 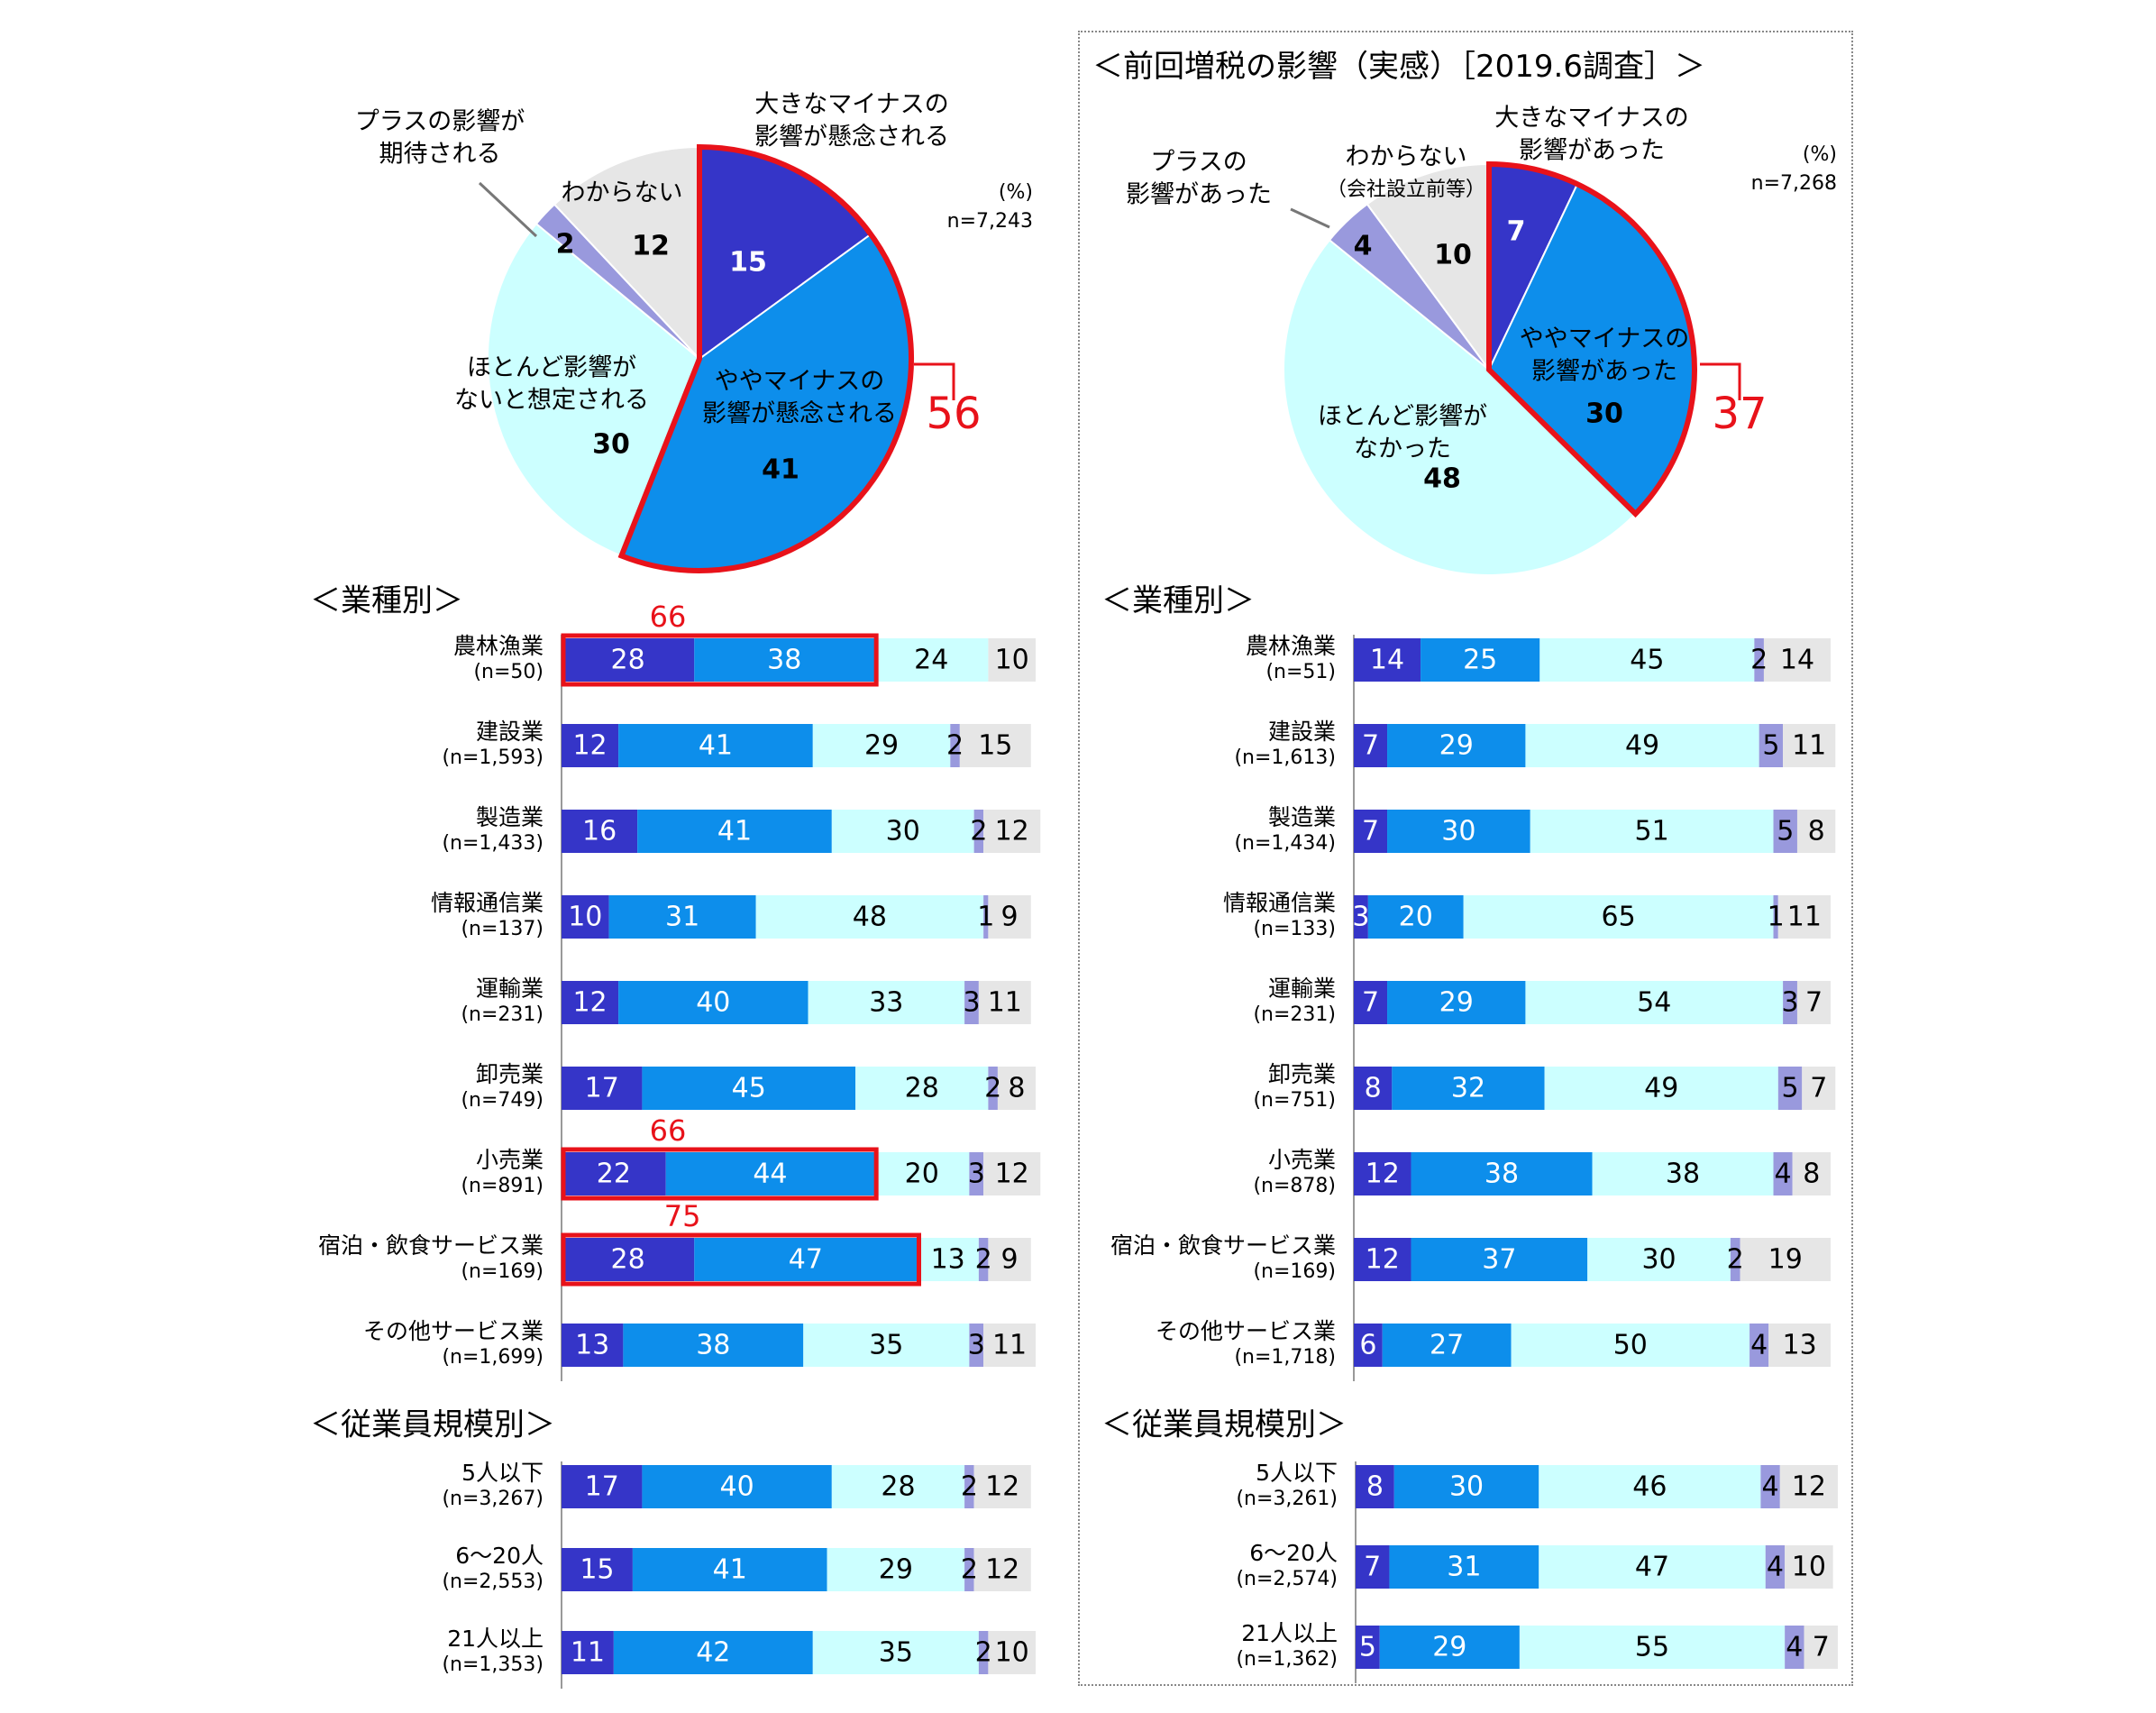 I want to click on bar-value: 5, so click(x=1770, y=746).